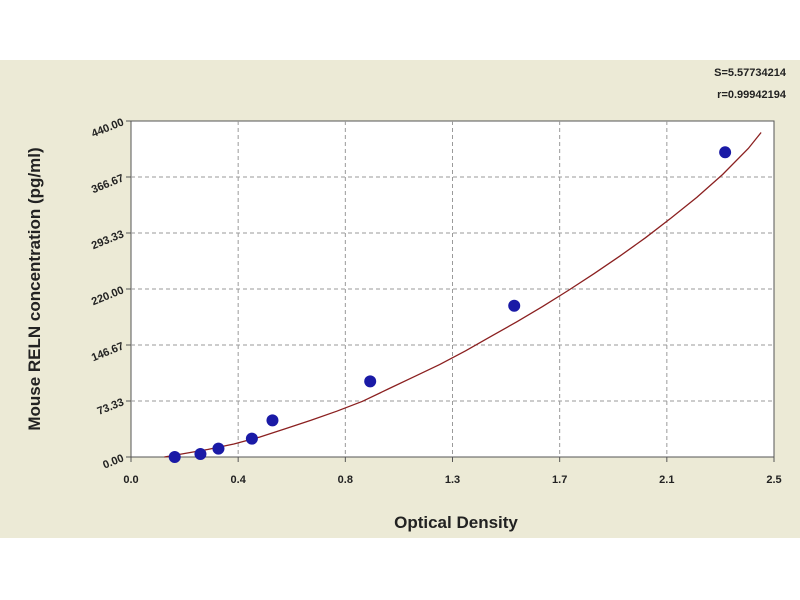 Image resolution: width=800 pixels, height=600 pixels. Describe the element at coordinates (108, 184) in the screenshot. I see `y-tick-label: 366.67` at that location.